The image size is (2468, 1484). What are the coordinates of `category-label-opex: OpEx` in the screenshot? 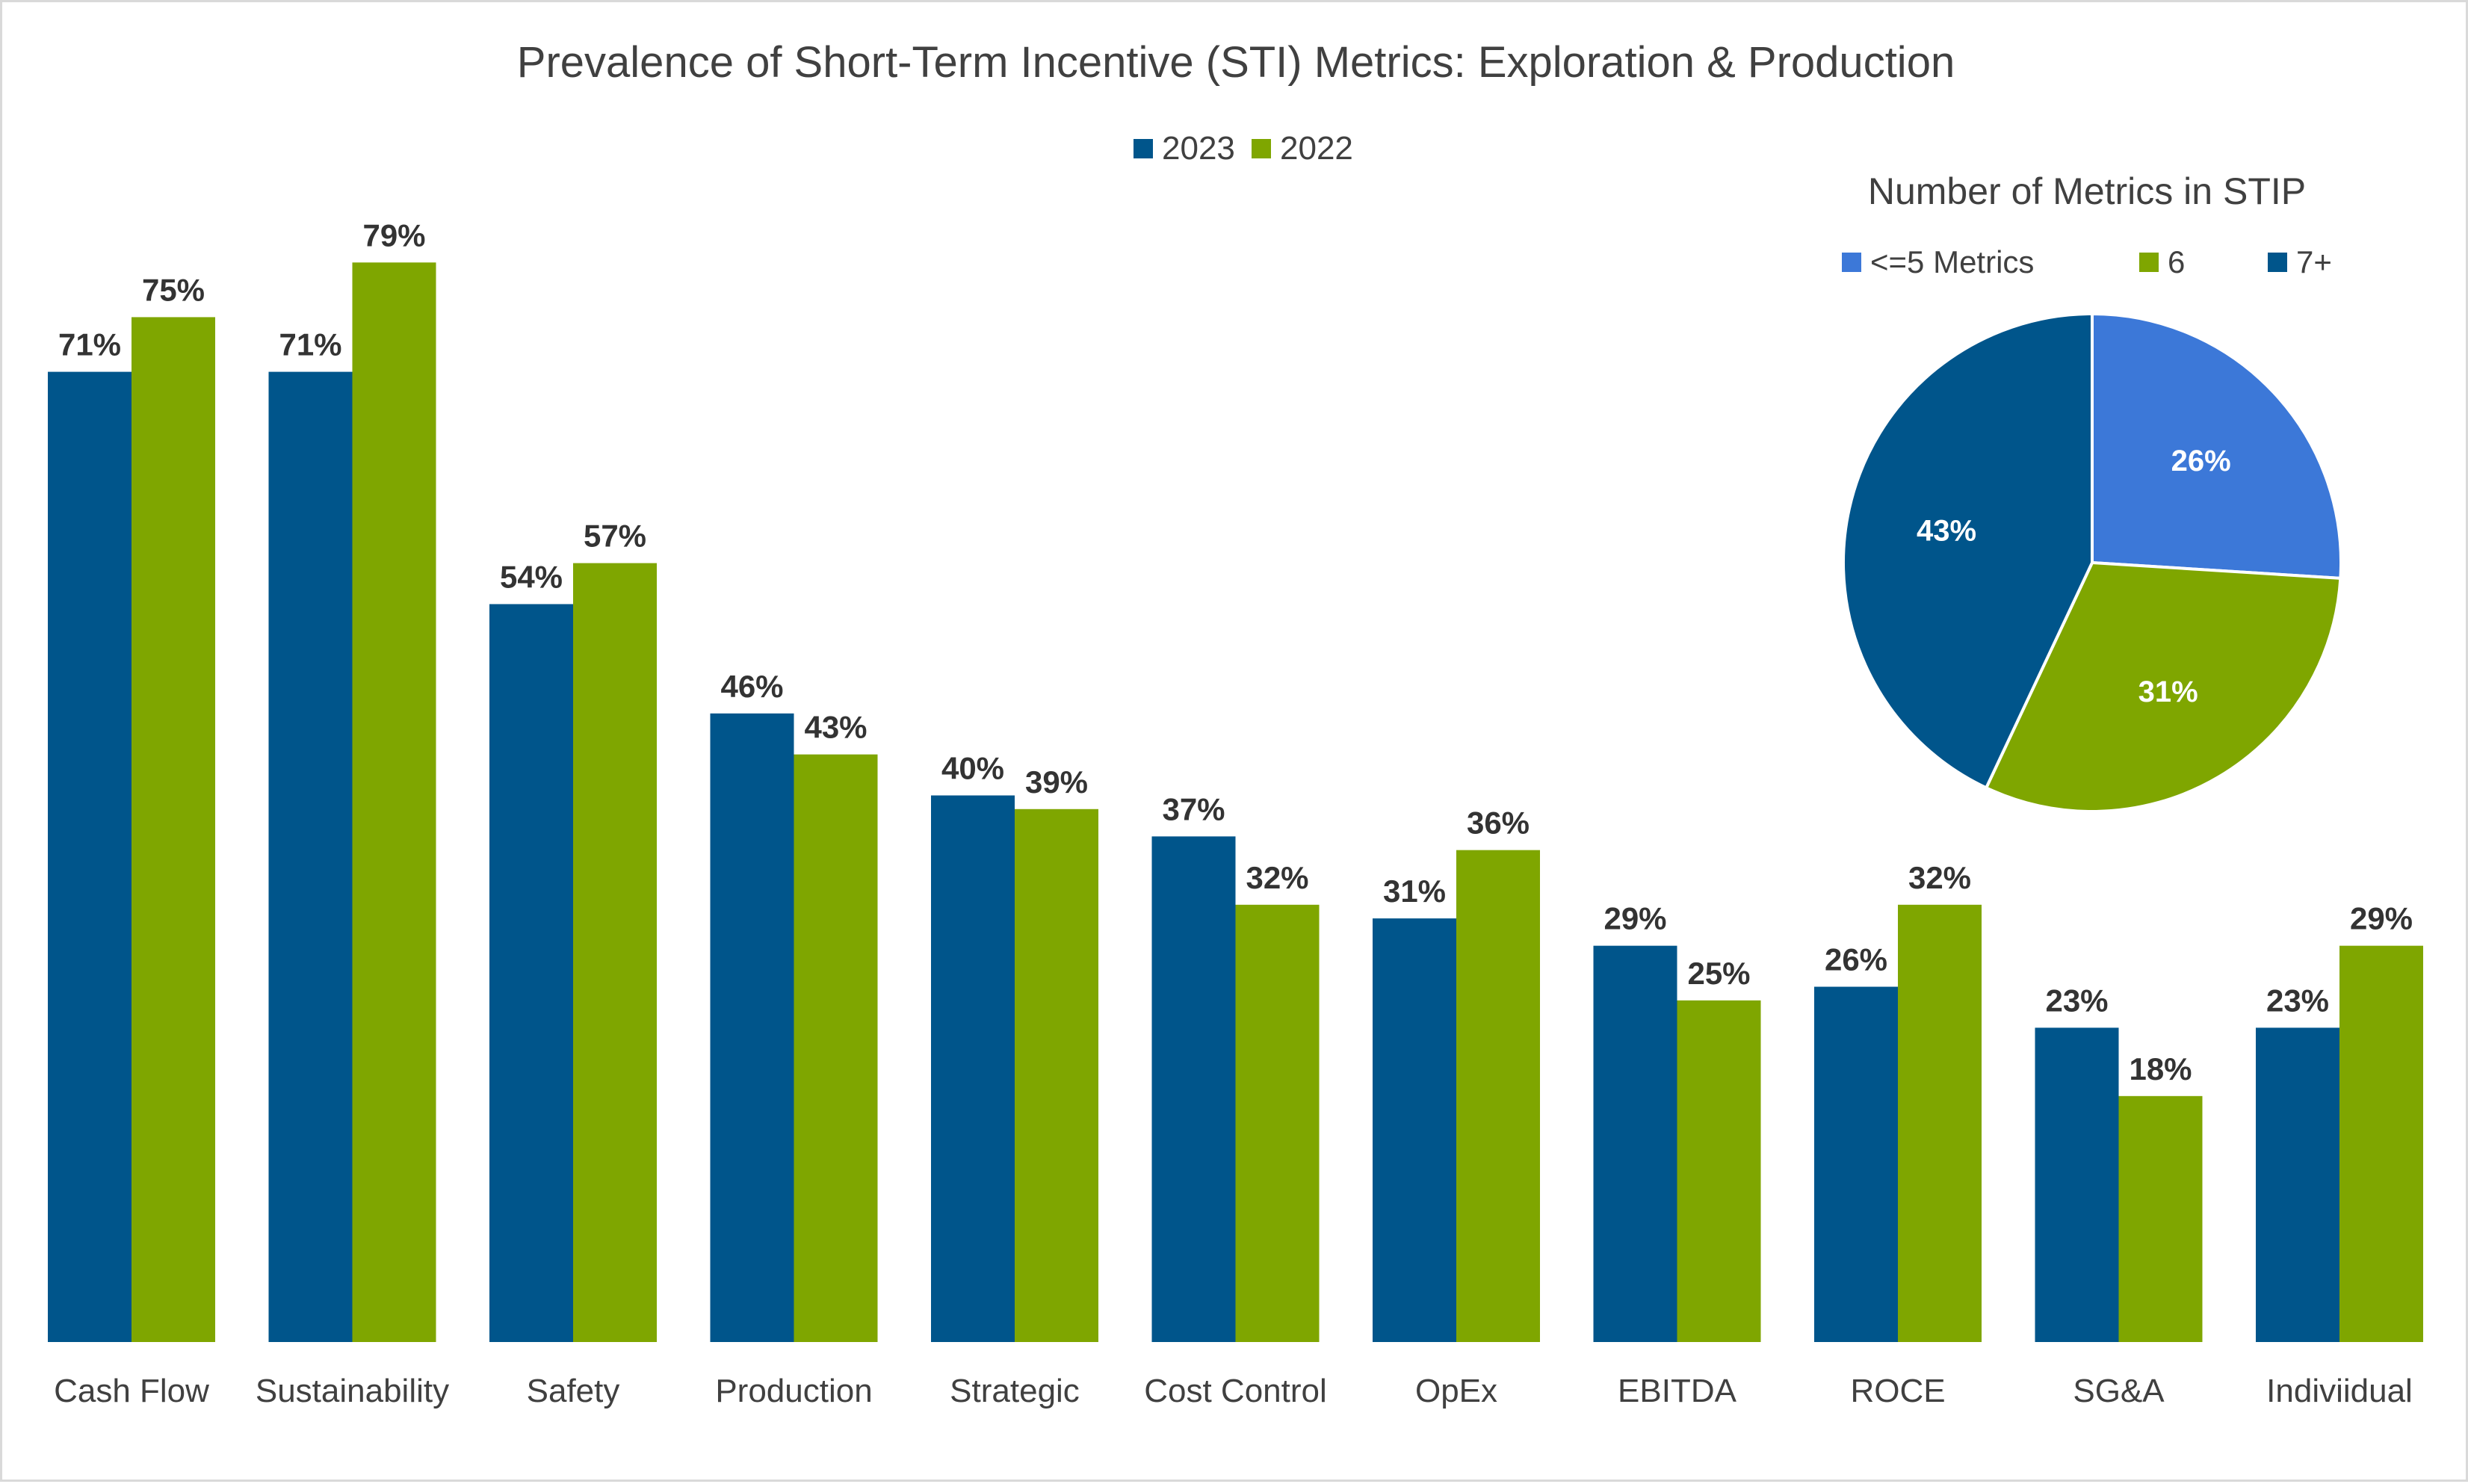 It's located at (1456, 1391).